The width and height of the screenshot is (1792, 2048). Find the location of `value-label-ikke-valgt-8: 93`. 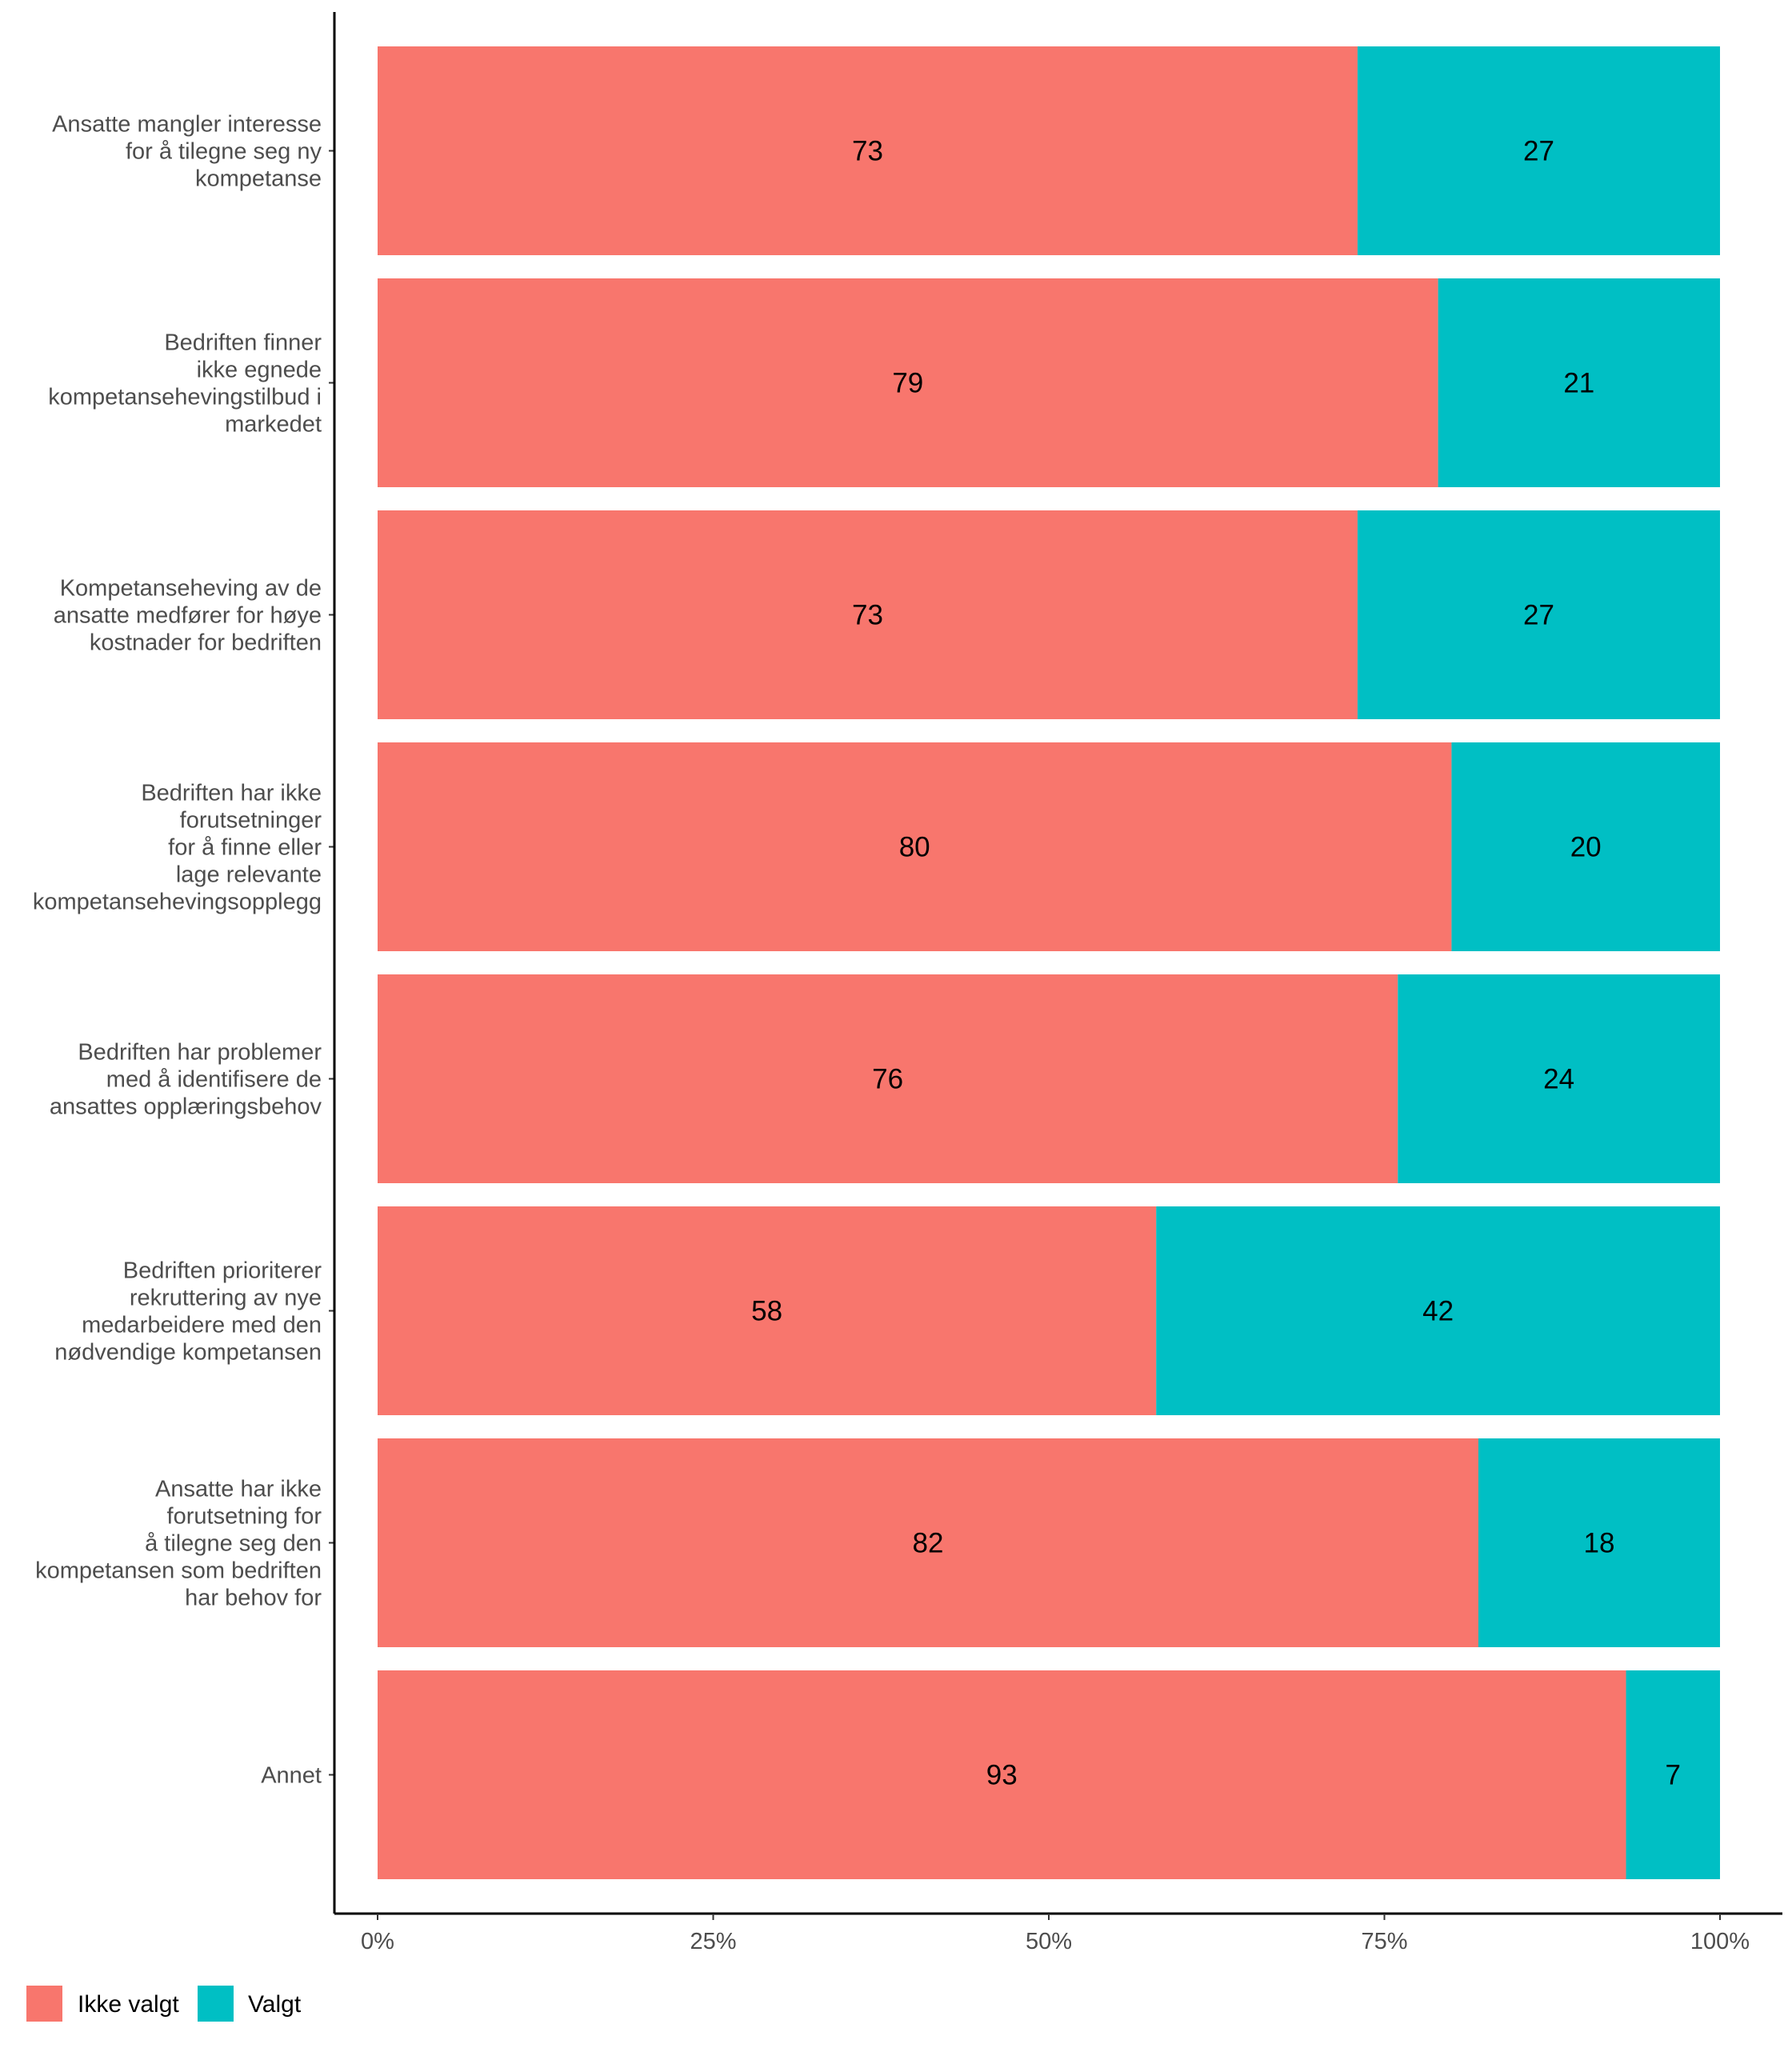

value-label-ikke-valgt-8: 93 is located at coordinates (1002, 1775).